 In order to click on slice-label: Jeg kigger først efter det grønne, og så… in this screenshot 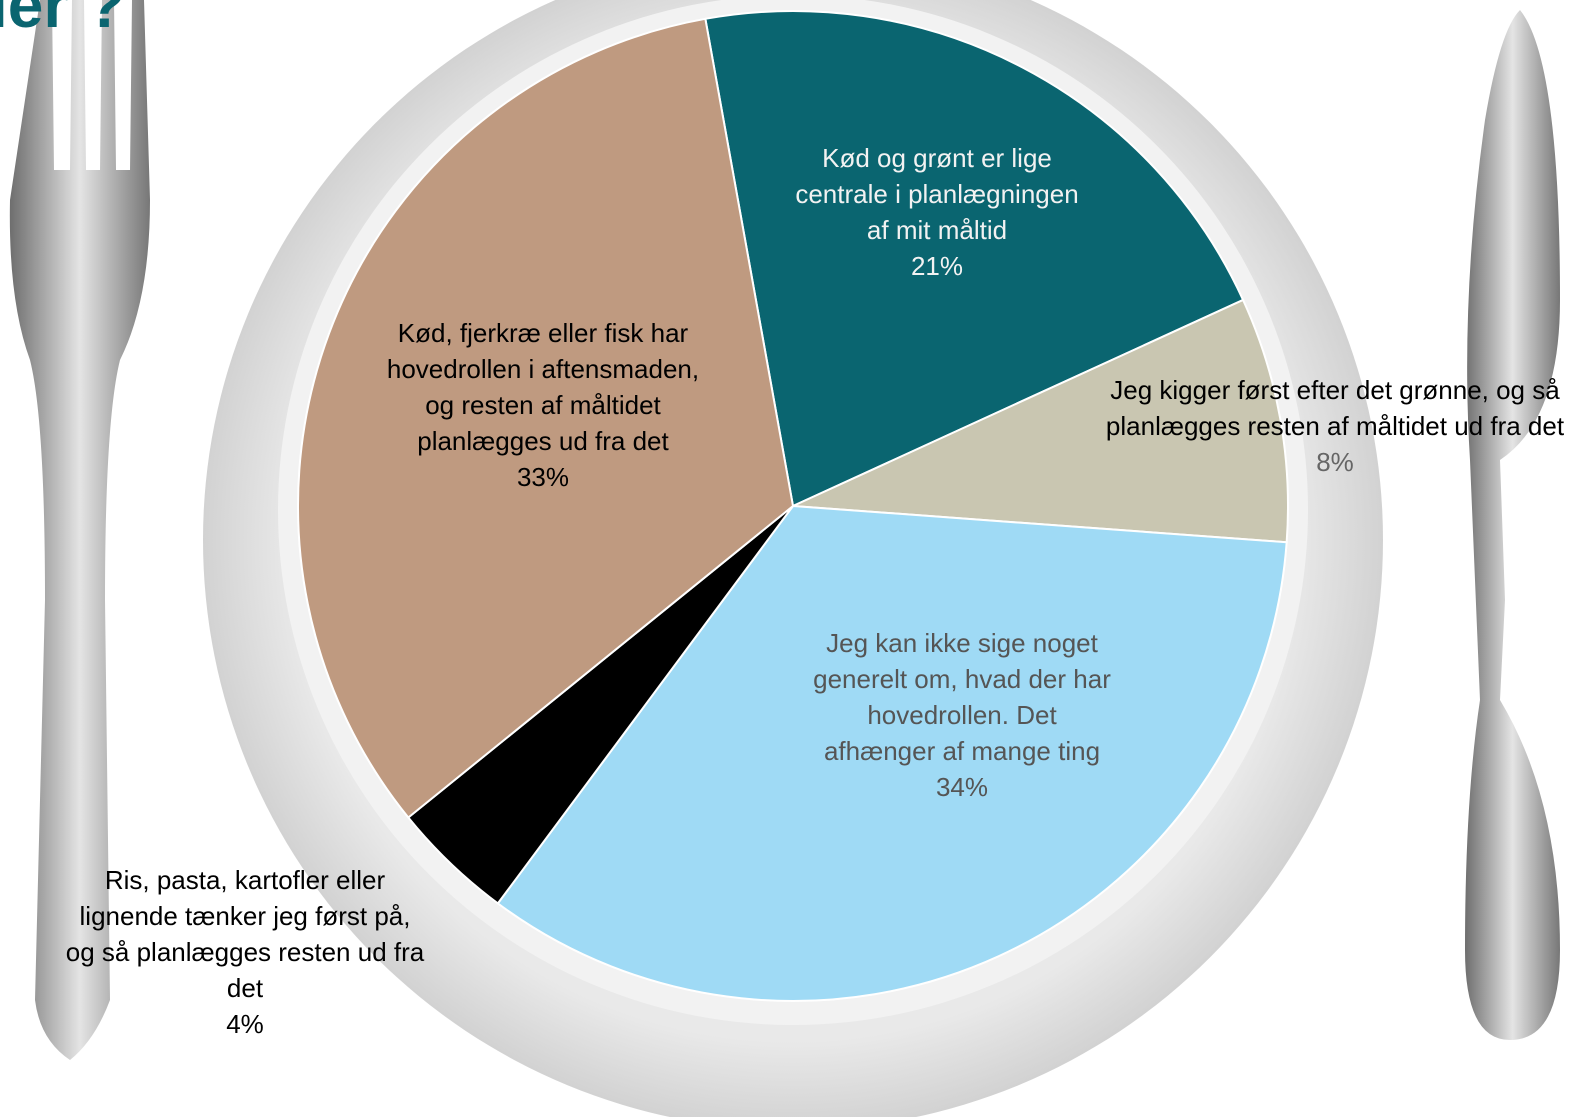, I will do `click(1335, 426)`.